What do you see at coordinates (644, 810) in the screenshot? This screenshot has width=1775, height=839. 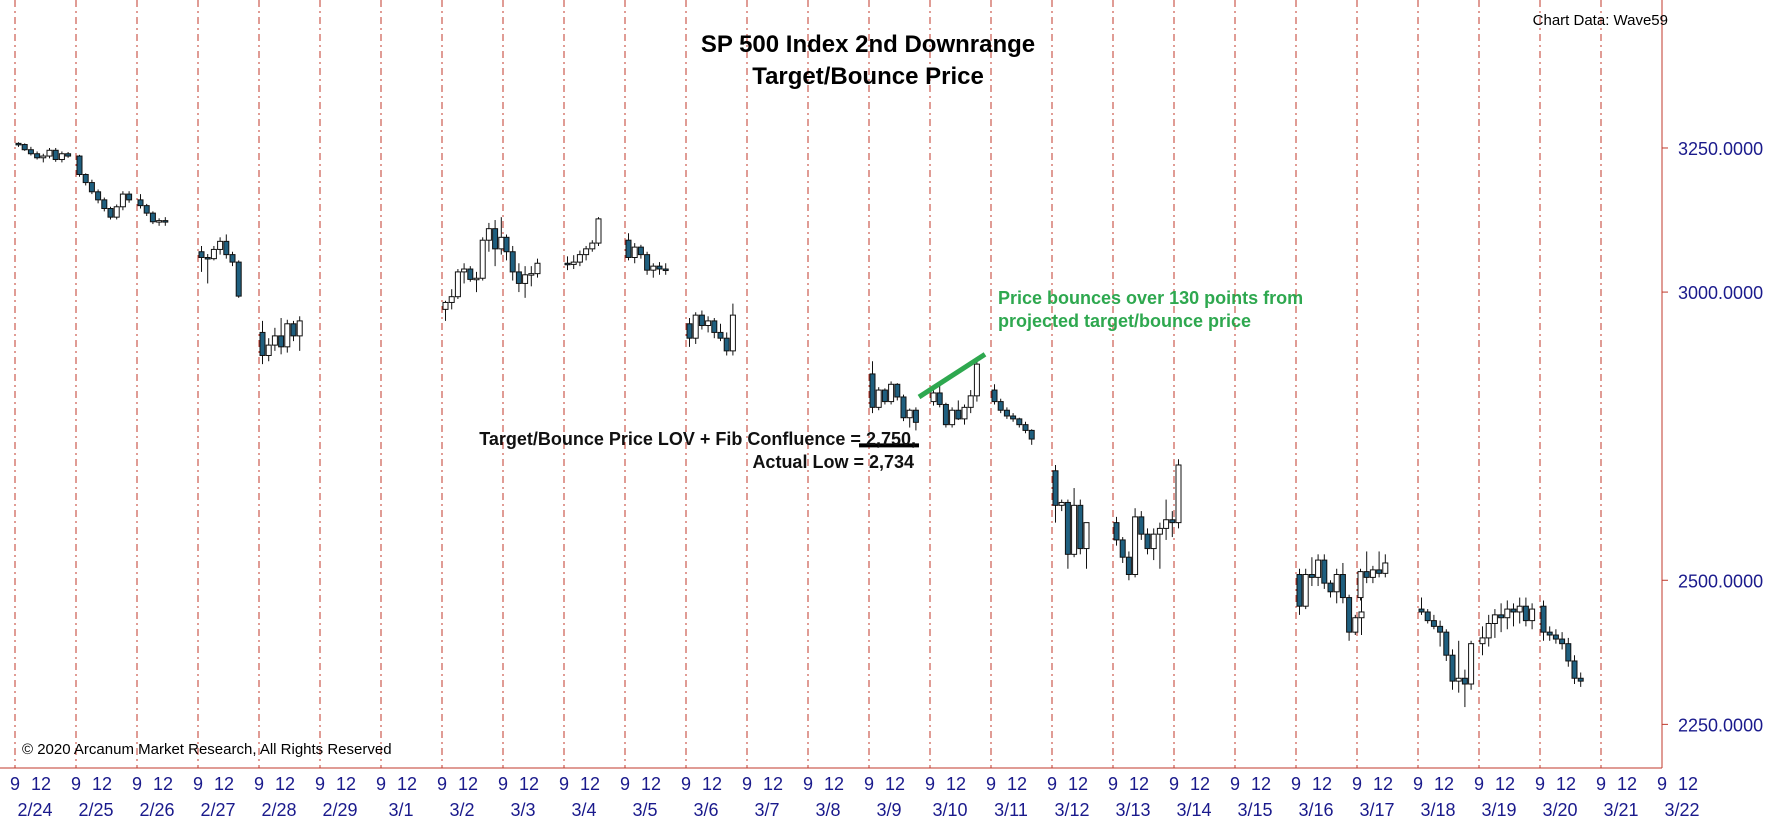 I see `x-tick-date-label: 3/5` at bounding box center [644, 810].